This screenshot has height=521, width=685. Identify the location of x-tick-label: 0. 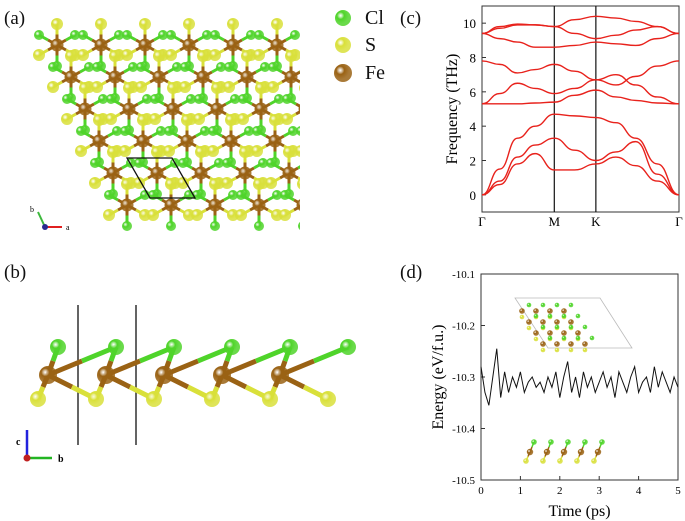
(481, 491).